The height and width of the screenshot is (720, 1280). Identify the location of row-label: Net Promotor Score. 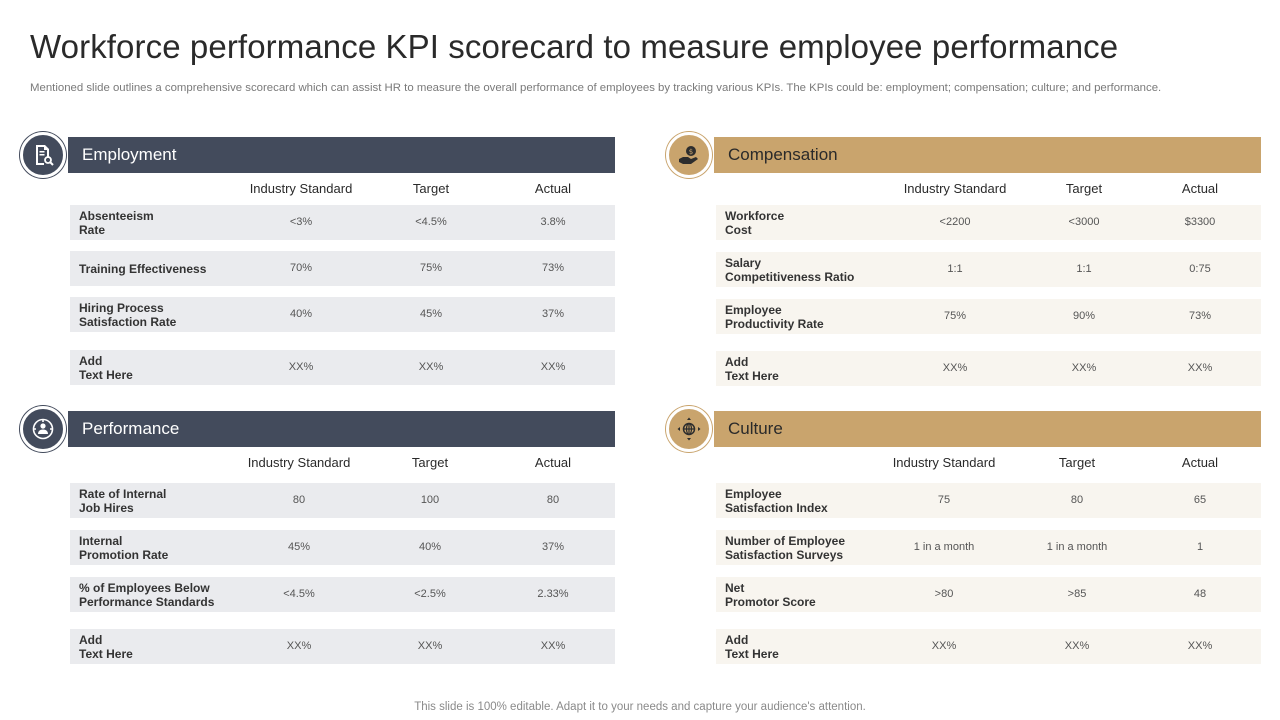
(770, 594).